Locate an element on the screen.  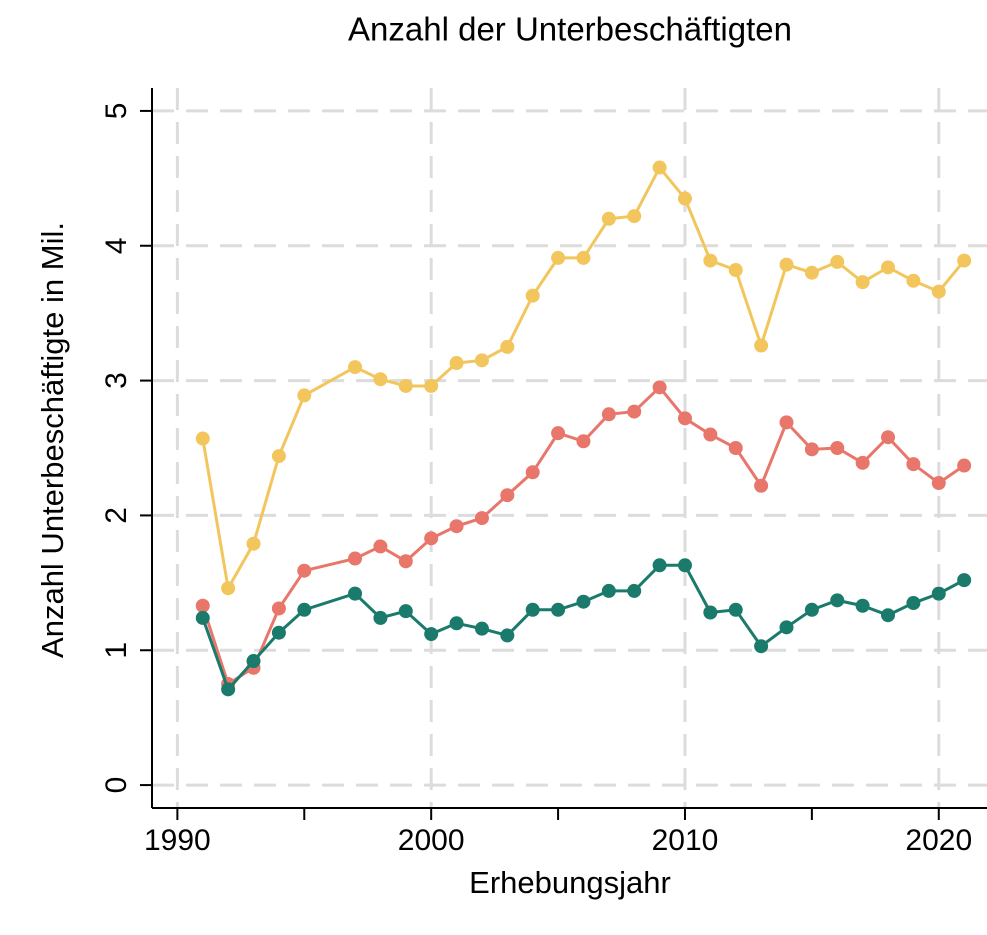
y-tick-label: 2 is located at coordinates (116, 515).